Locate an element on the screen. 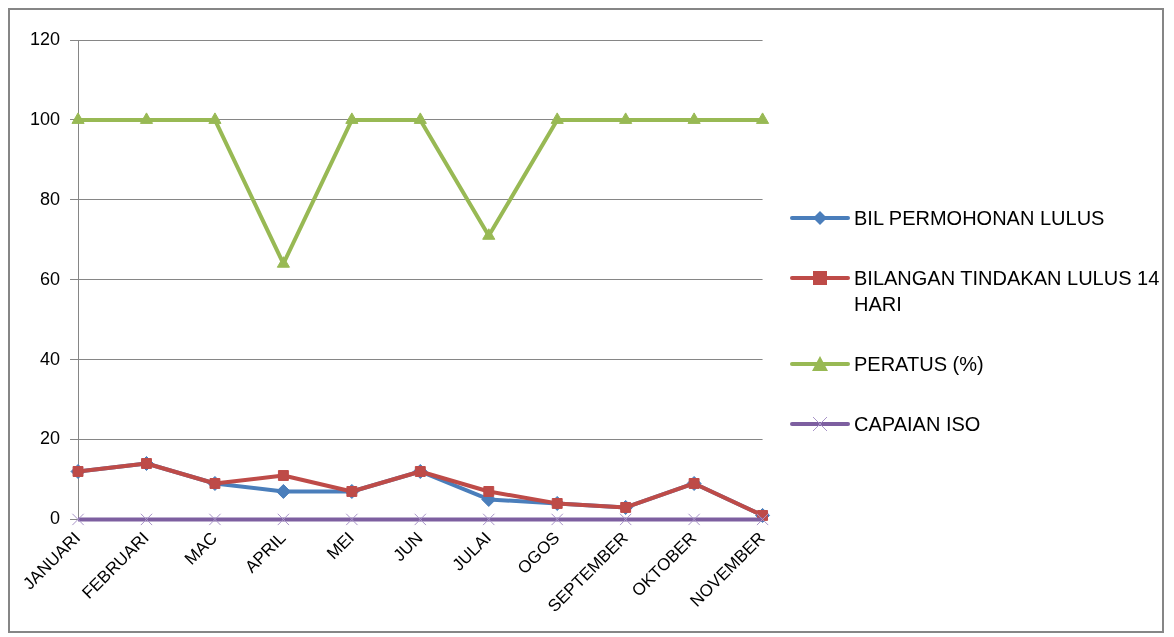  y-tick-label: 40 is located at coordinates (50, 358).